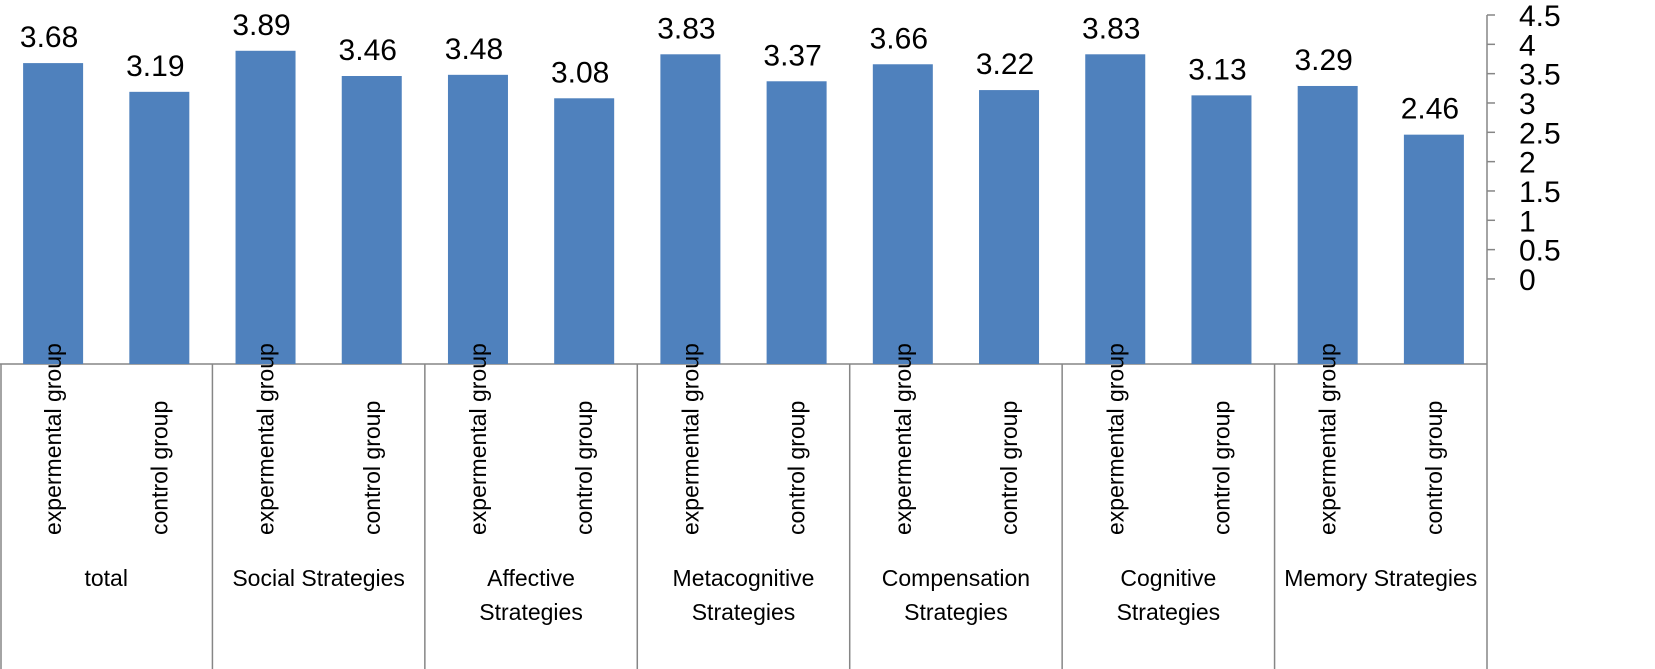 This screenshot has height=669, width=1655. I want to click on y-tick-label: 4.5, so click(1540, 16).